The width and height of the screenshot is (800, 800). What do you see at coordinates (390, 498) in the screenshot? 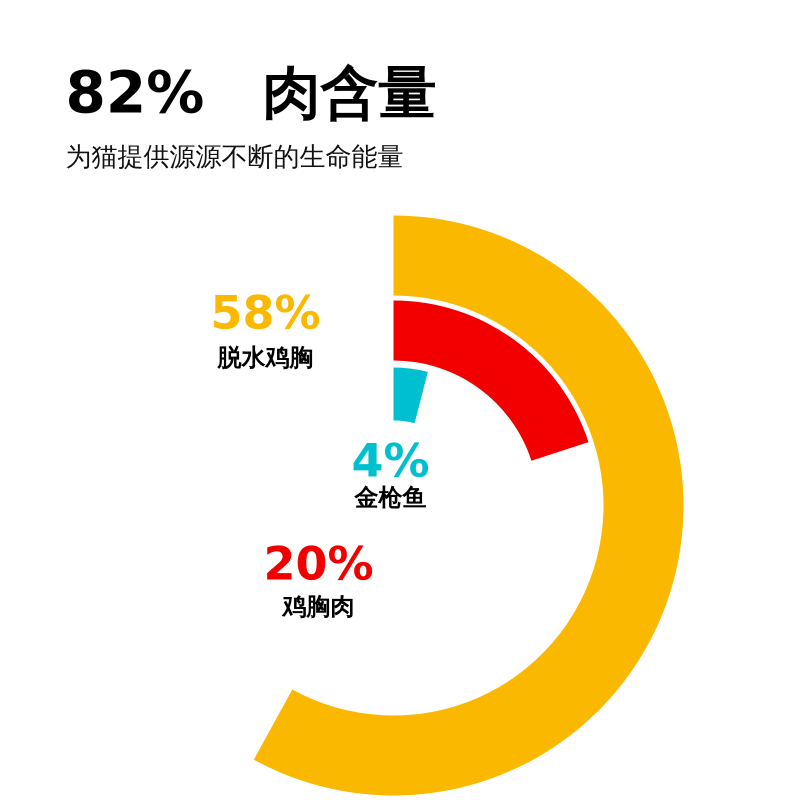
I see `category-label: 金枪鱼` at bounding box center [390, 498].